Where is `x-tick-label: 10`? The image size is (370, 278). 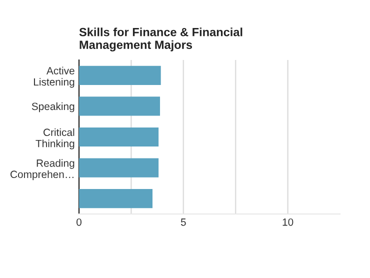 x-tick-label: 10 is located at coordinates (288, 222).